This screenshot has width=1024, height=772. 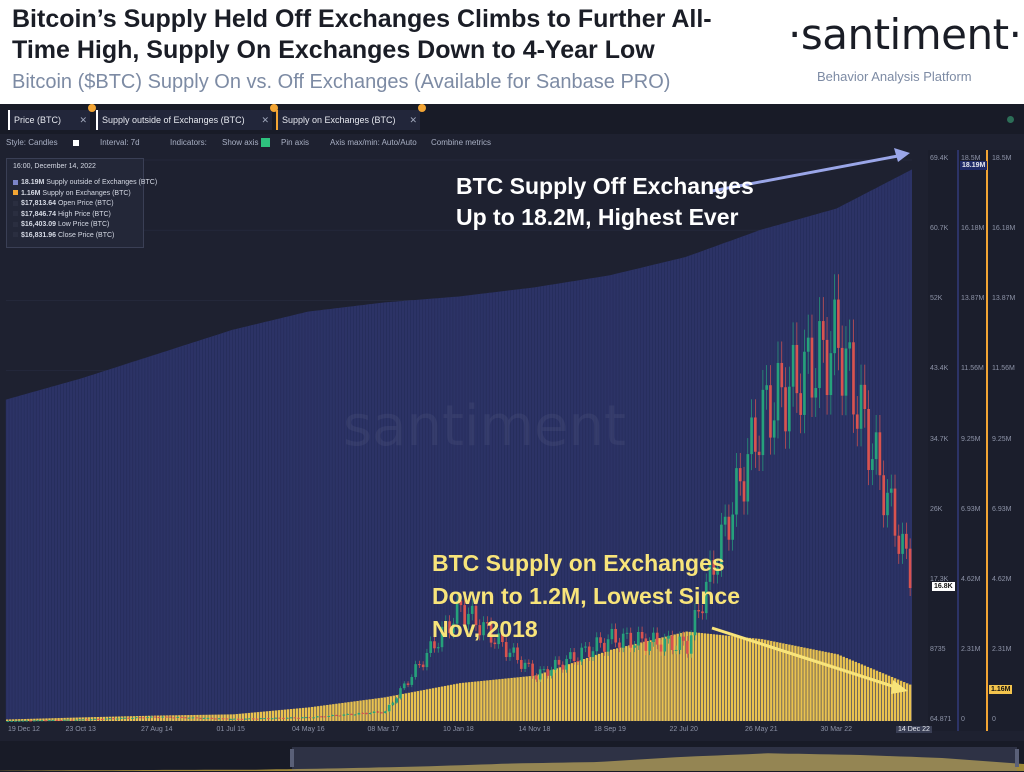 What do you see at coordinates (188, 142) in the screenshot?
I see `indicators-select: Indicators:` at bounding box center [188, 142].